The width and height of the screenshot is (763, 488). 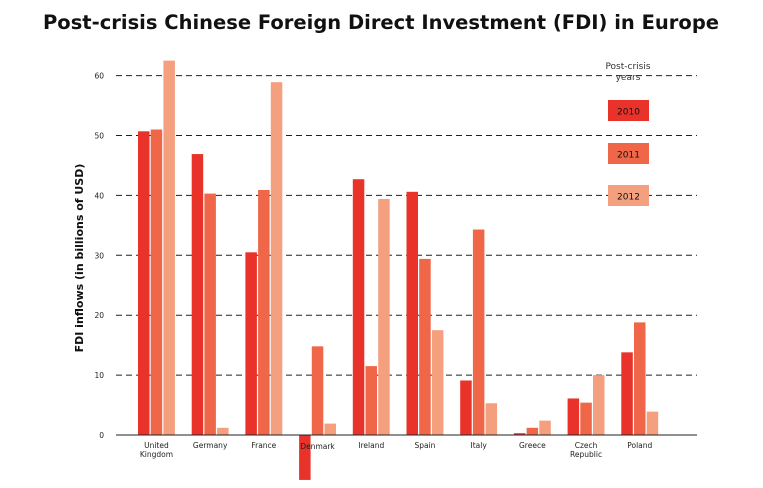 What do you see at coordinates (99, 136) in the screenshot?
I see `y-tick-label: 50` at bounding box center [99, 136].